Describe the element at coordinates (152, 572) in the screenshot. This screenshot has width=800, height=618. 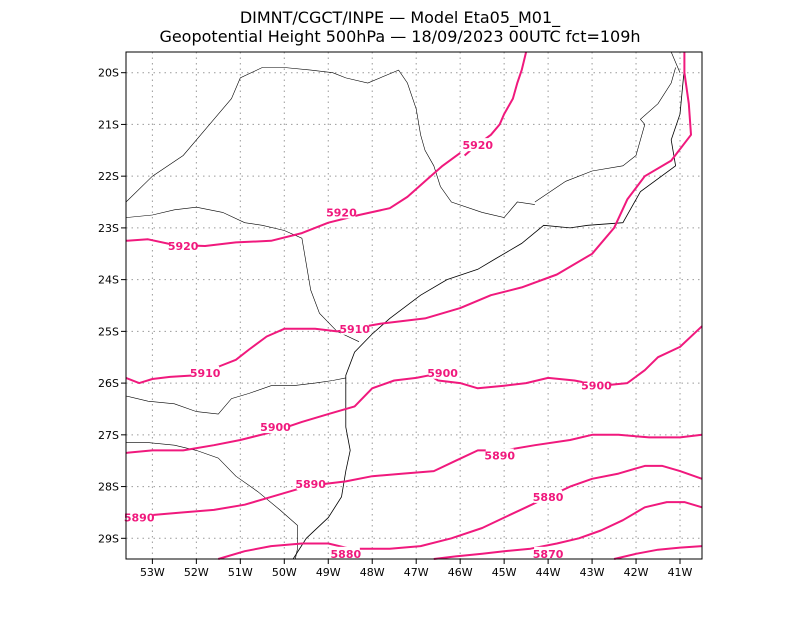
I see `lon-tick-label: 53W` at that location.